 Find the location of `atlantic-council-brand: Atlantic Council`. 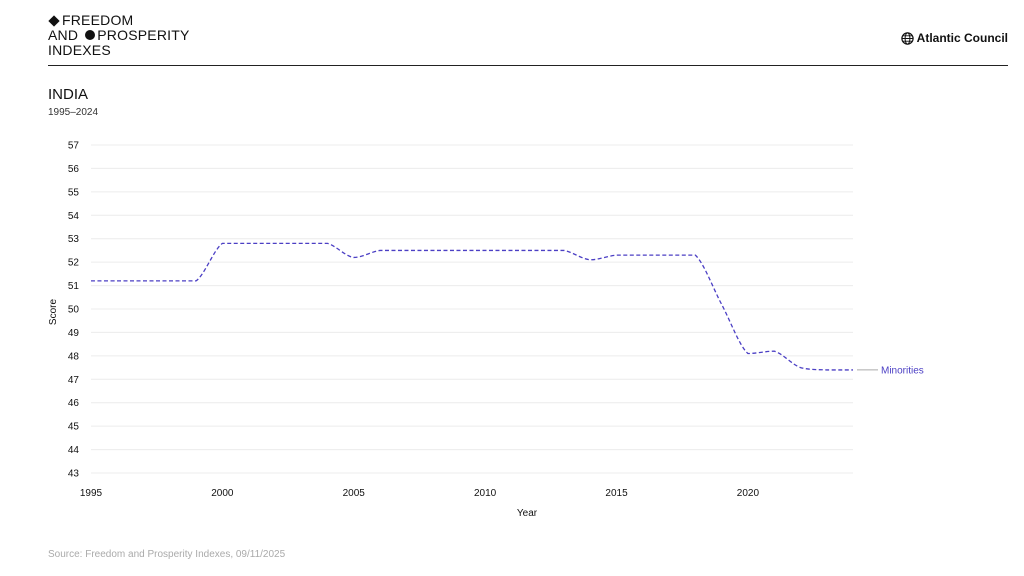

atlantic-council-brand: Atlantic Council is located at coordinates (954, 38).